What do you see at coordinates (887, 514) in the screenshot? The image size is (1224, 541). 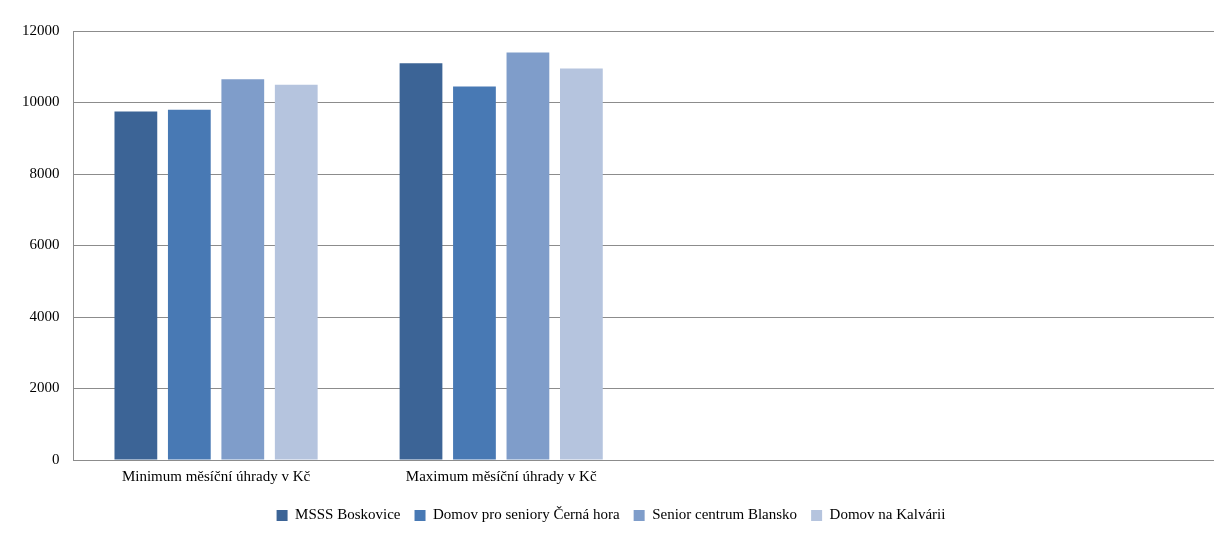 I see `legend-label: Domov na Kalvárii` at bounding box center [887, 514].